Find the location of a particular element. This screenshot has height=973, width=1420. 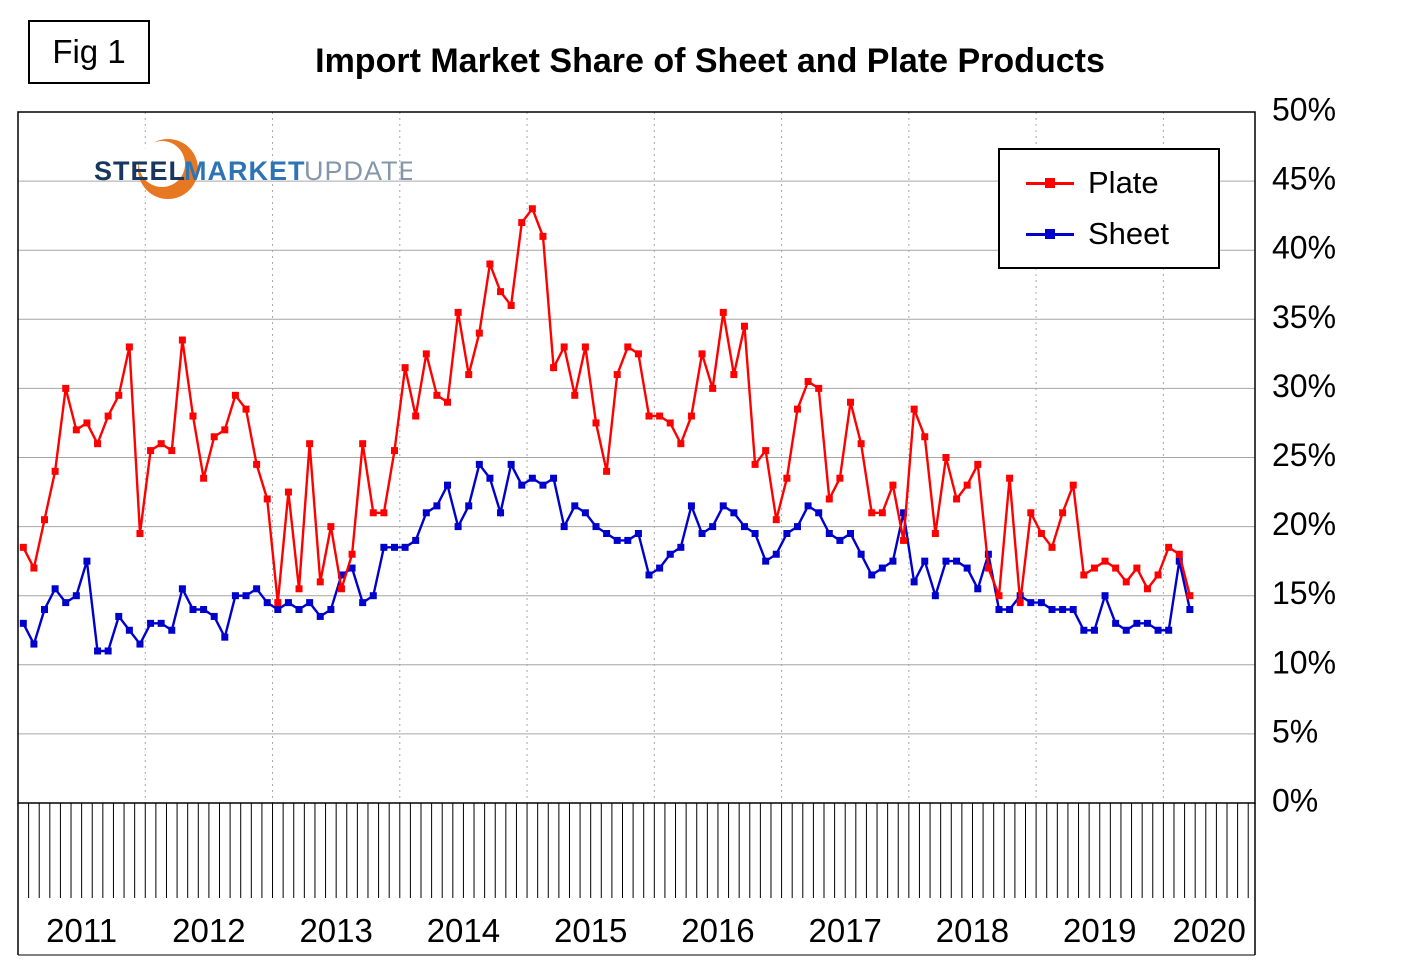

smu-logo: STEEL MARKET UPDATE is located at coordinates (253, 169).